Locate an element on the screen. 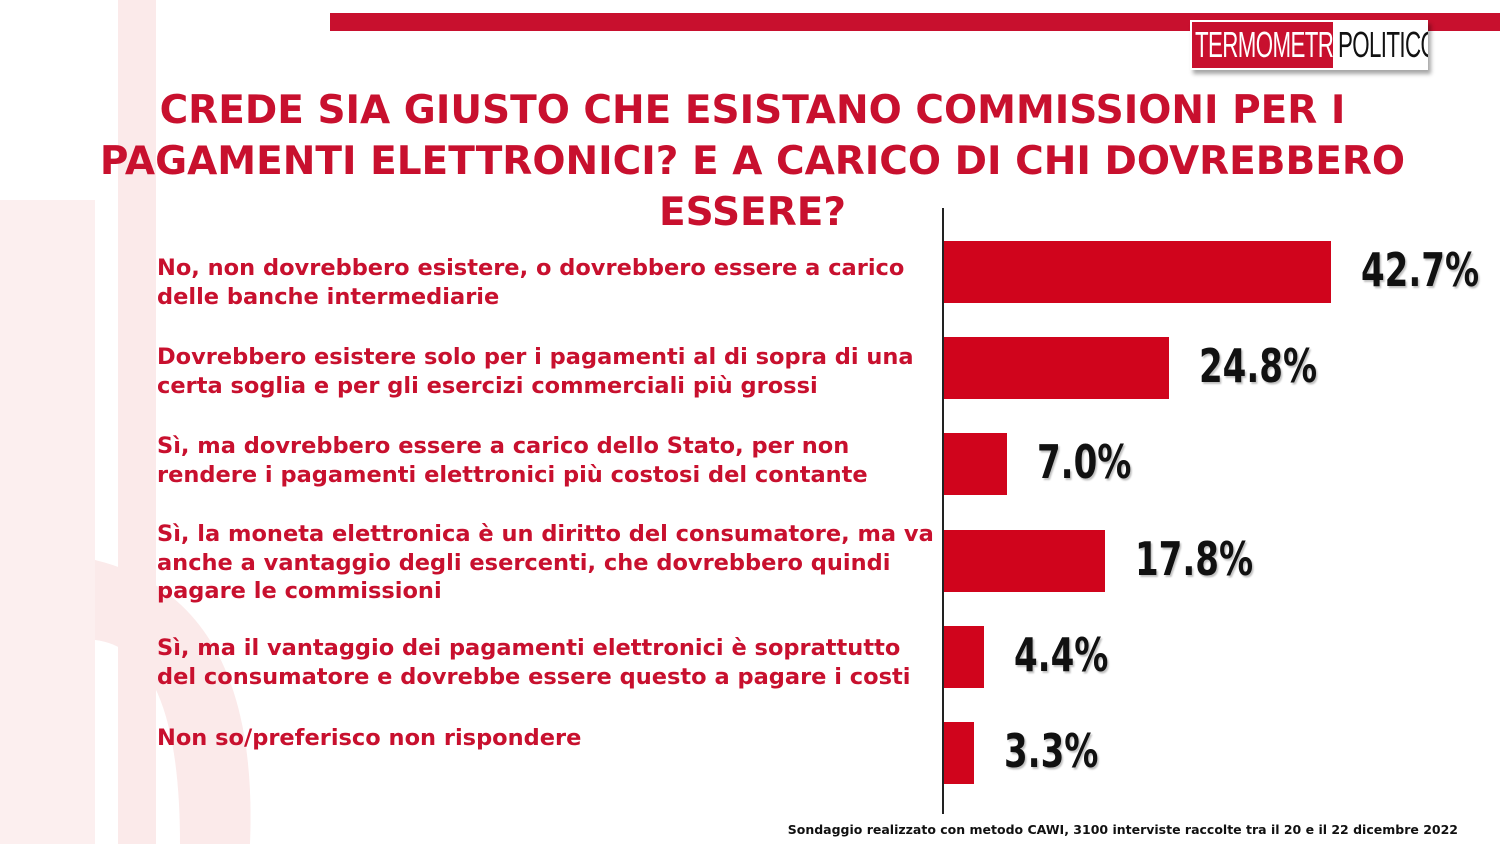 This screenshot has height=844, width=1500. logo-white-part: POLITICO is located at coordinates (1381, 45).